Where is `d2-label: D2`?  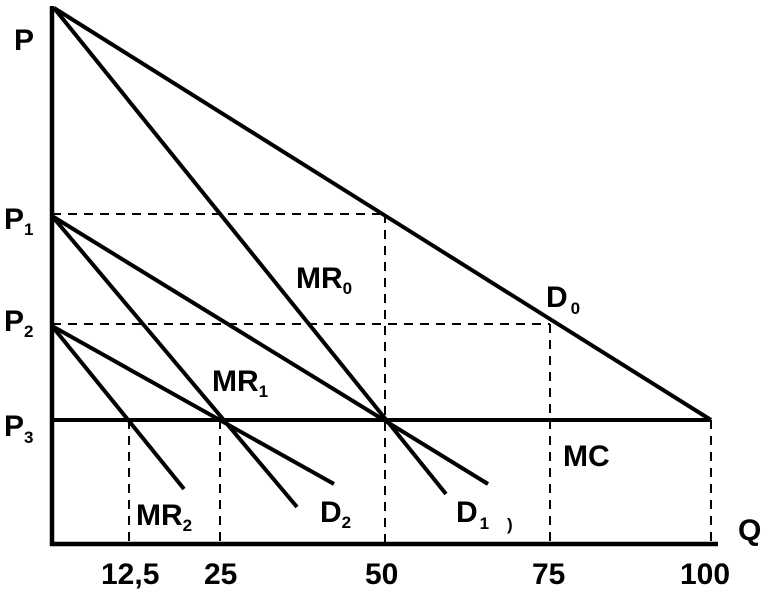
d2-label: D2 is located at coordinates (335, 514).